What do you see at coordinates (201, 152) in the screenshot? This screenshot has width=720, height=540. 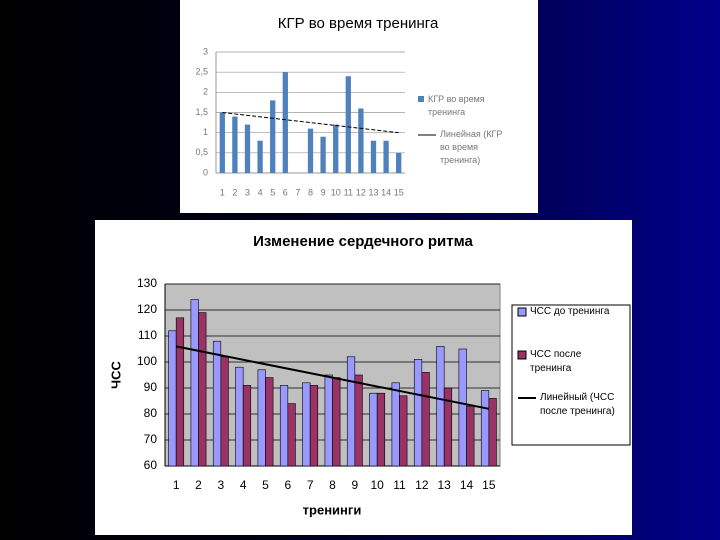 I see `y-tick-label: 0,5` at bounding box center [201, 152].